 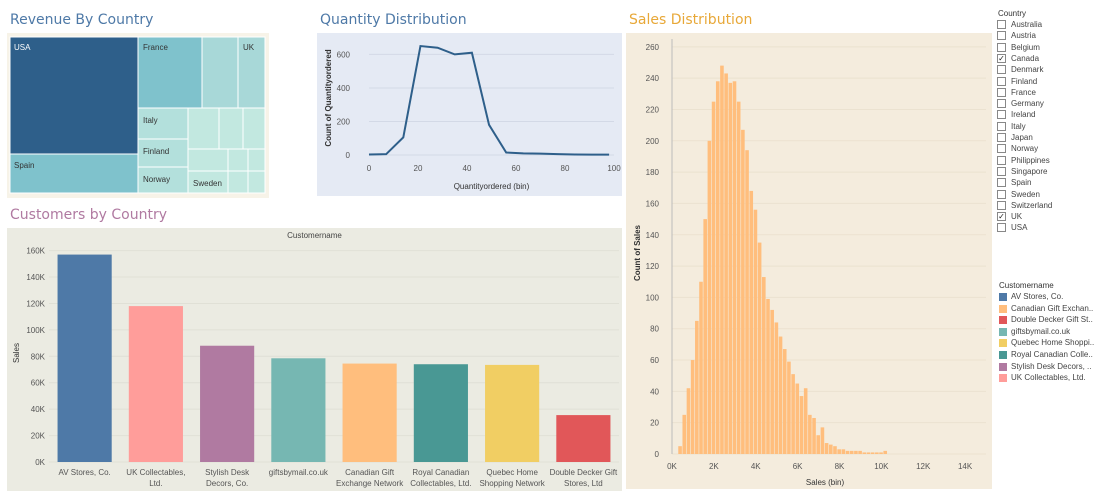 I want to click on treemap-cell-france, so click(x=170, y=72).